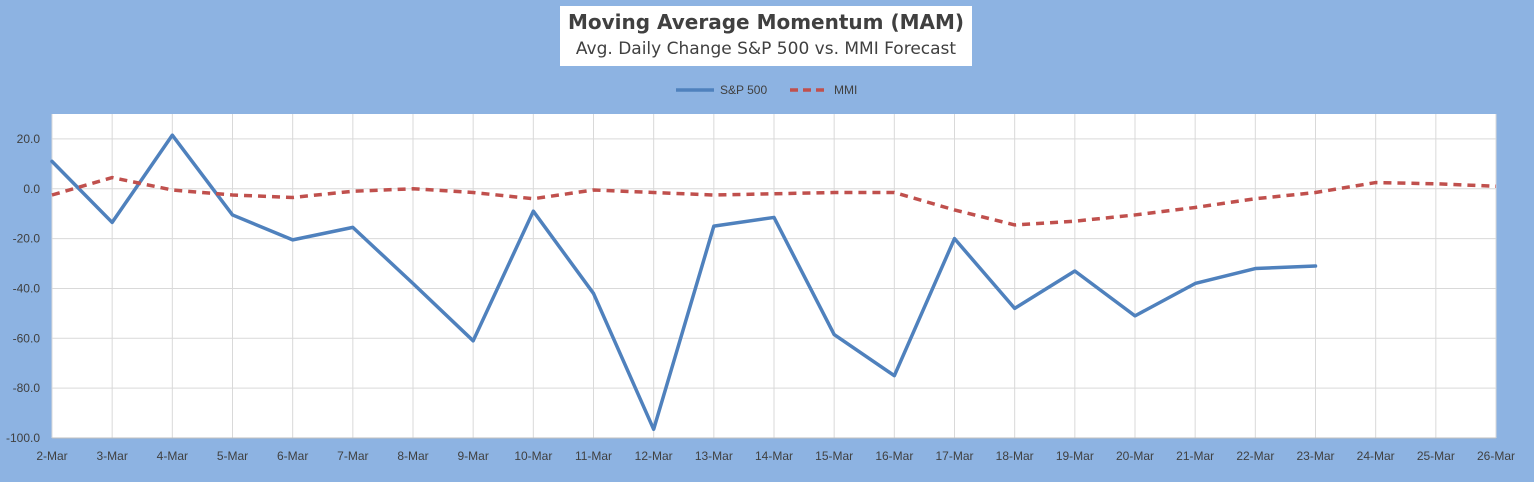 The width and height of the screenshot is (1534, 482). I want to click on x-tick-label: 4-Mar, so click(172, 456).